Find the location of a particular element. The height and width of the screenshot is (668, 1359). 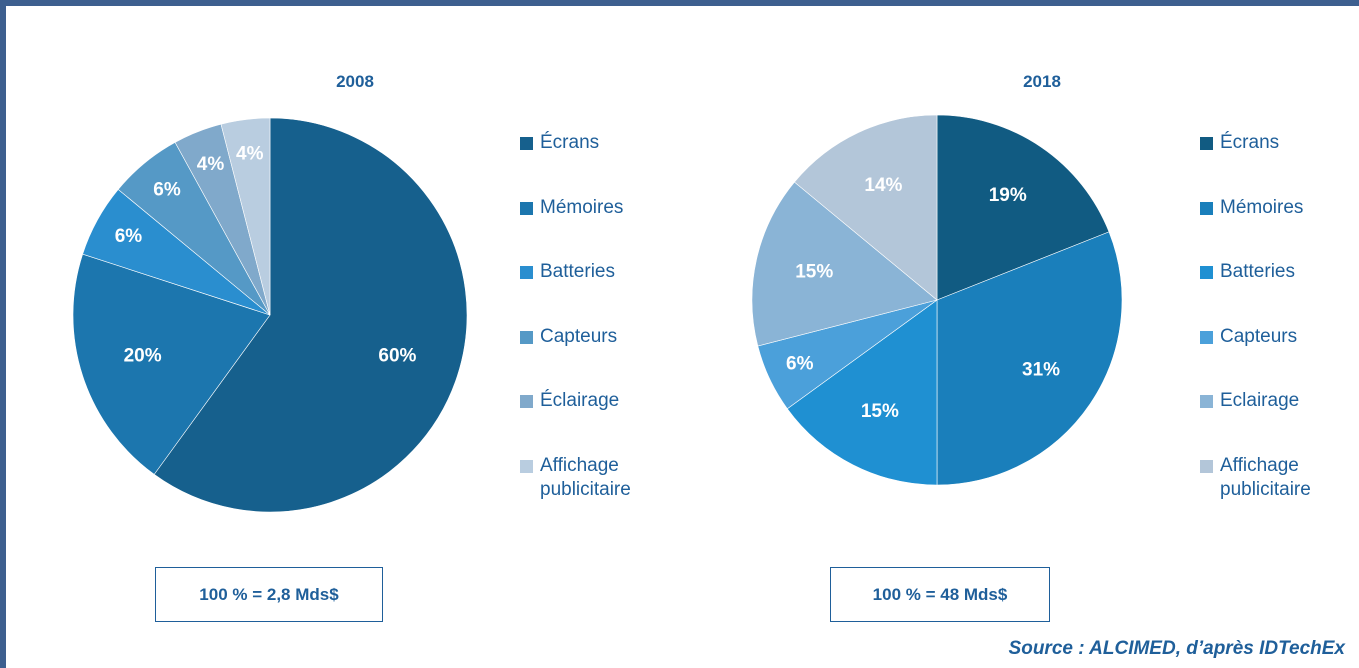

legend-entry: Eclairage is located at coordinates (1279, 401).